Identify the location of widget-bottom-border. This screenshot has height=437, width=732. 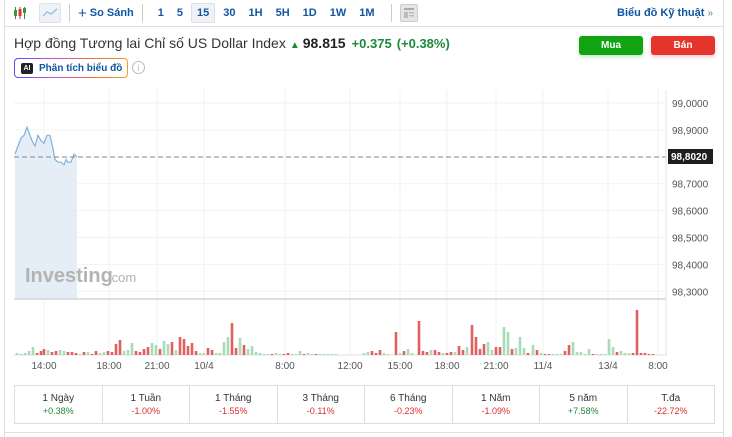
(364, 434).